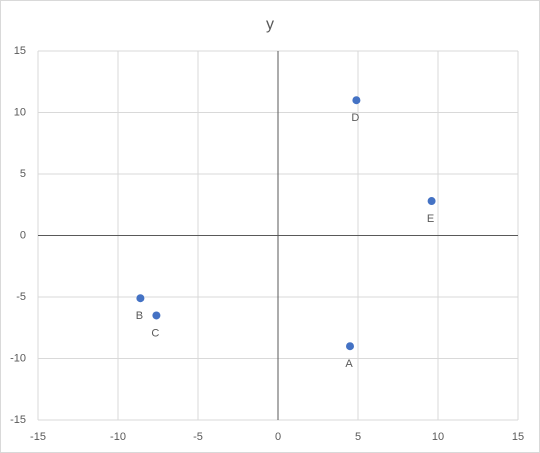 This screenshot has width=540, height=453. I want to click on x-tick-label: -15, so click(38, 437).